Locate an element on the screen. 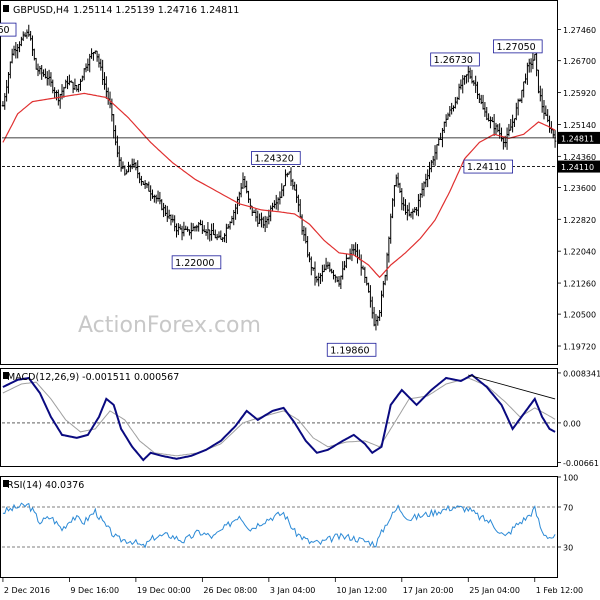 This screenshot has height=600, width=600. header-close: 1.24811 is located at coordinates (219, 10).